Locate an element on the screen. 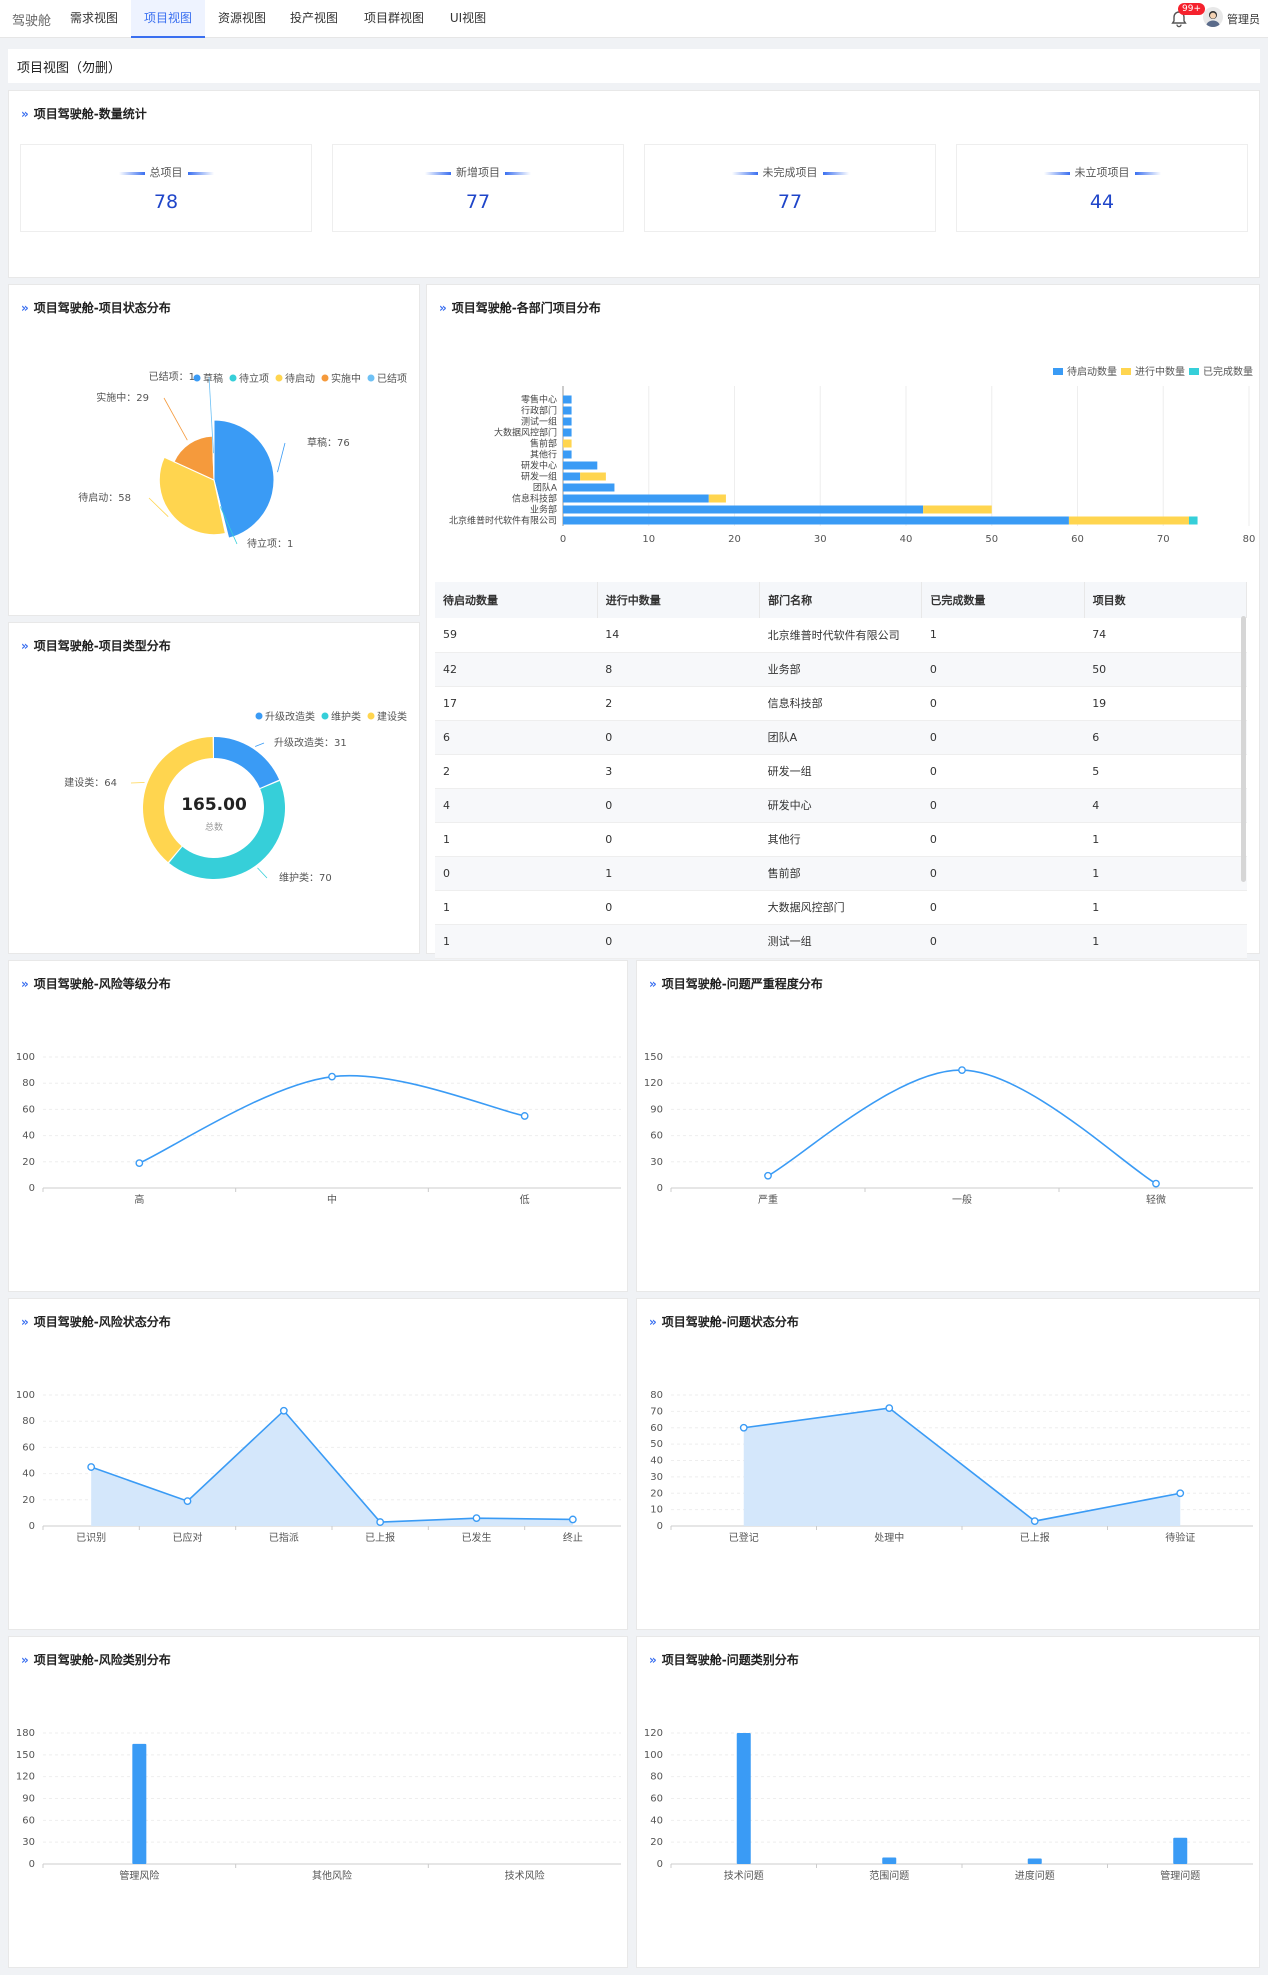  bar is located at coordinates (743, 1798).